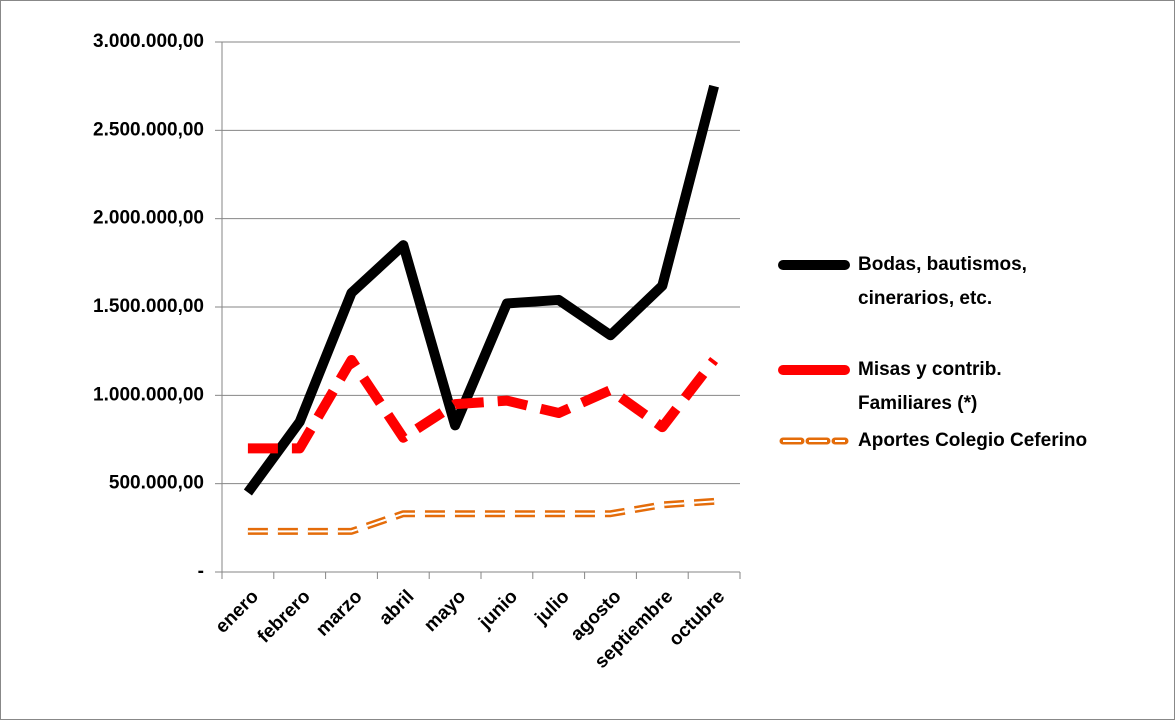 The width and height of the screenshot is (1175, 720). What do you see at coordinates (156, 483) in the screenshot?
I see `y-tick-label: 500.000,00` at bounding box center [156, 483].